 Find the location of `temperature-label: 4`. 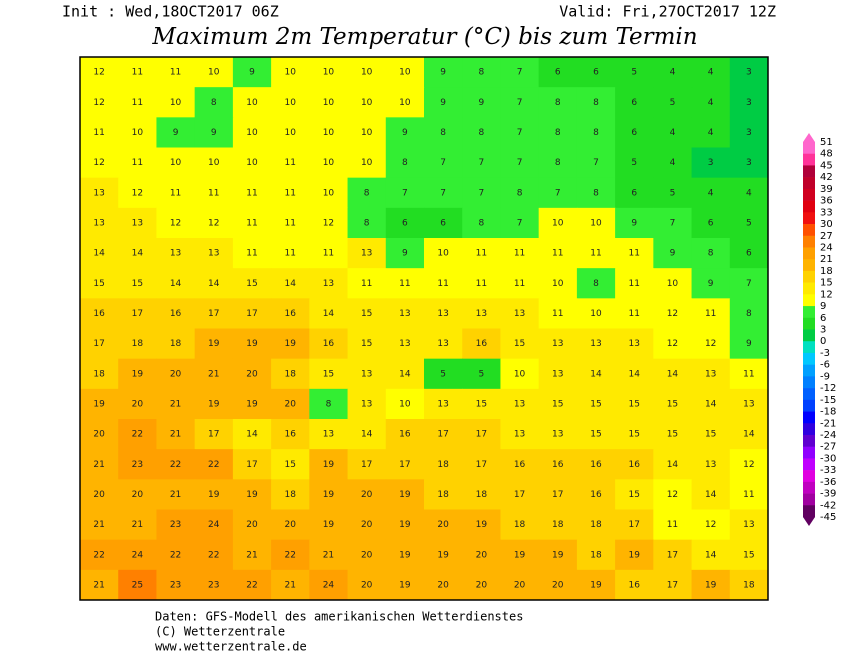

temperature-label: 4 is located at coordinates (711, 193).